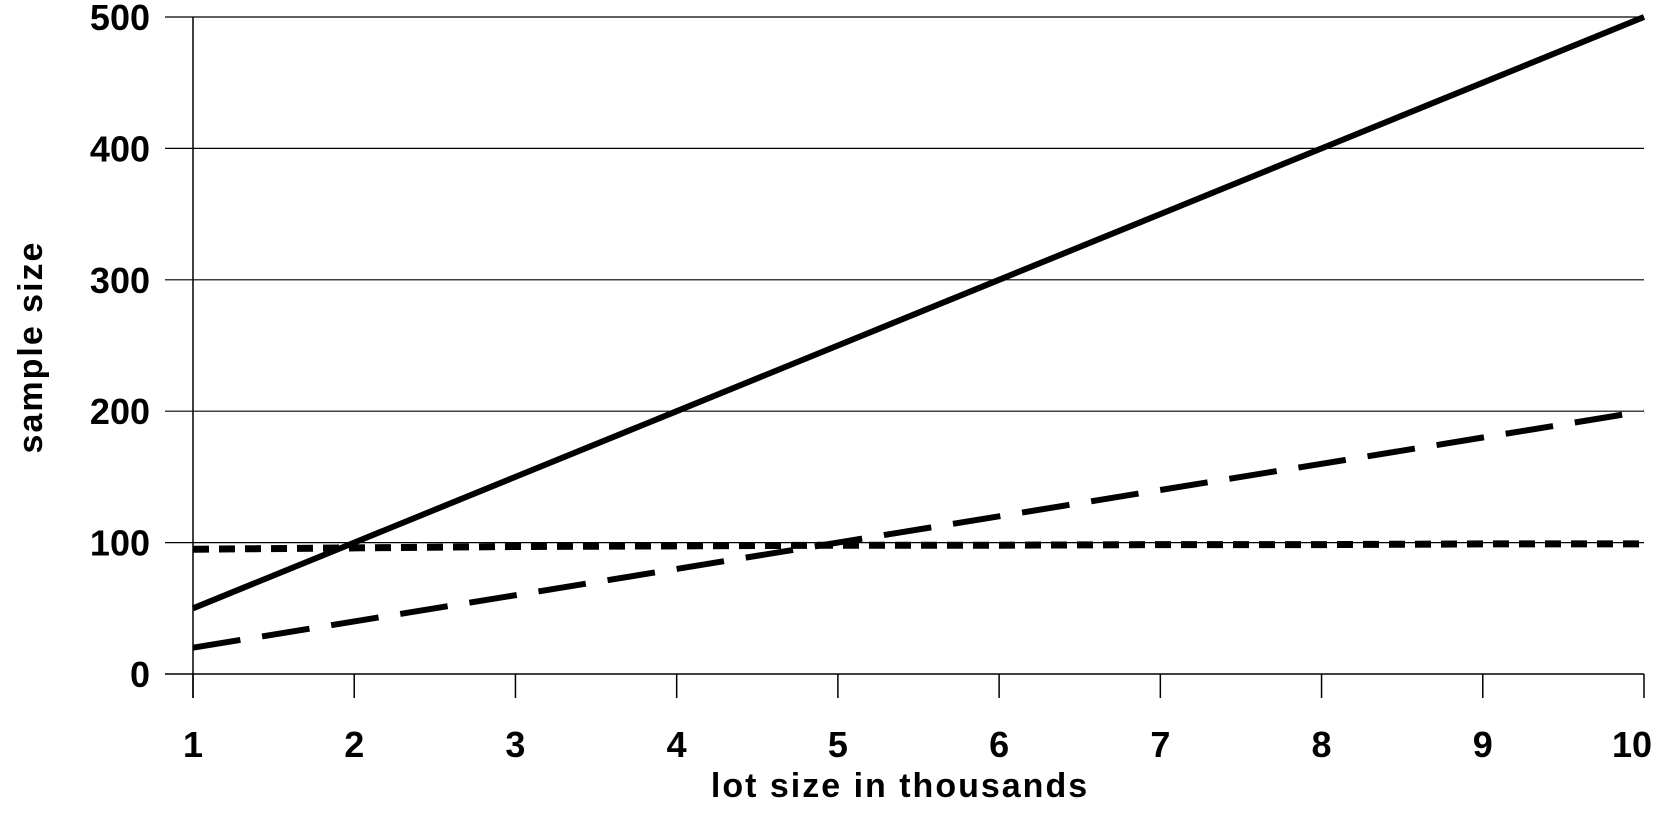  Describe the element at coordinates (120, 411) in the screenshot. I see `y-tick-label-200: 200` at that location.